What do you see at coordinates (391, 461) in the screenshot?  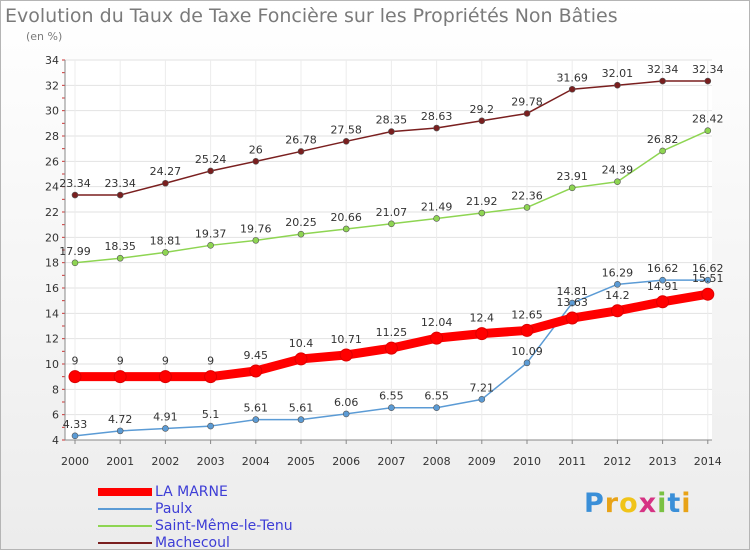 I see `x-tick-label: 2007` at bounding box center [391, 461].